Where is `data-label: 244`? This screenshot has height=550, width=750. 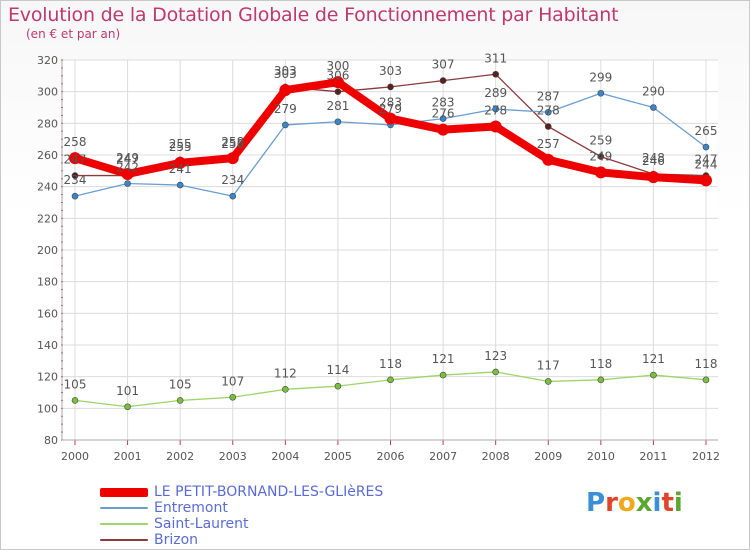
data-label: 244 is located at coordinates (706, 164).